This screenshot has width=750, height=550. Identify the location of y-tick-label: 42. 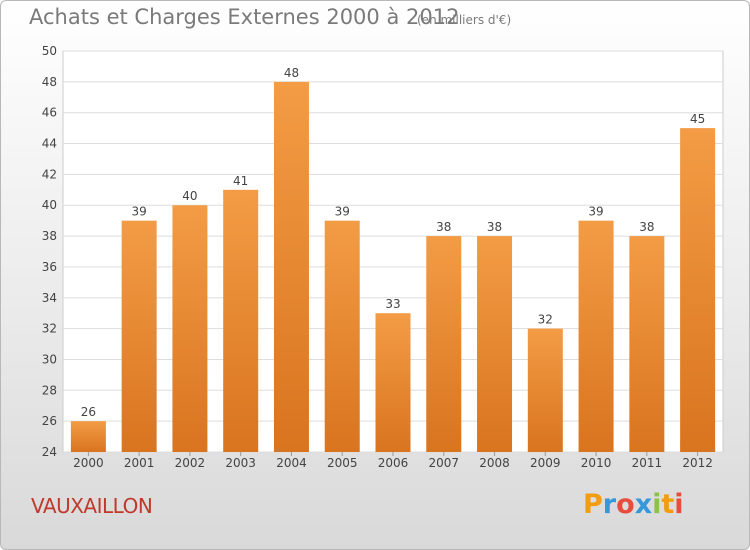
(49, 174).